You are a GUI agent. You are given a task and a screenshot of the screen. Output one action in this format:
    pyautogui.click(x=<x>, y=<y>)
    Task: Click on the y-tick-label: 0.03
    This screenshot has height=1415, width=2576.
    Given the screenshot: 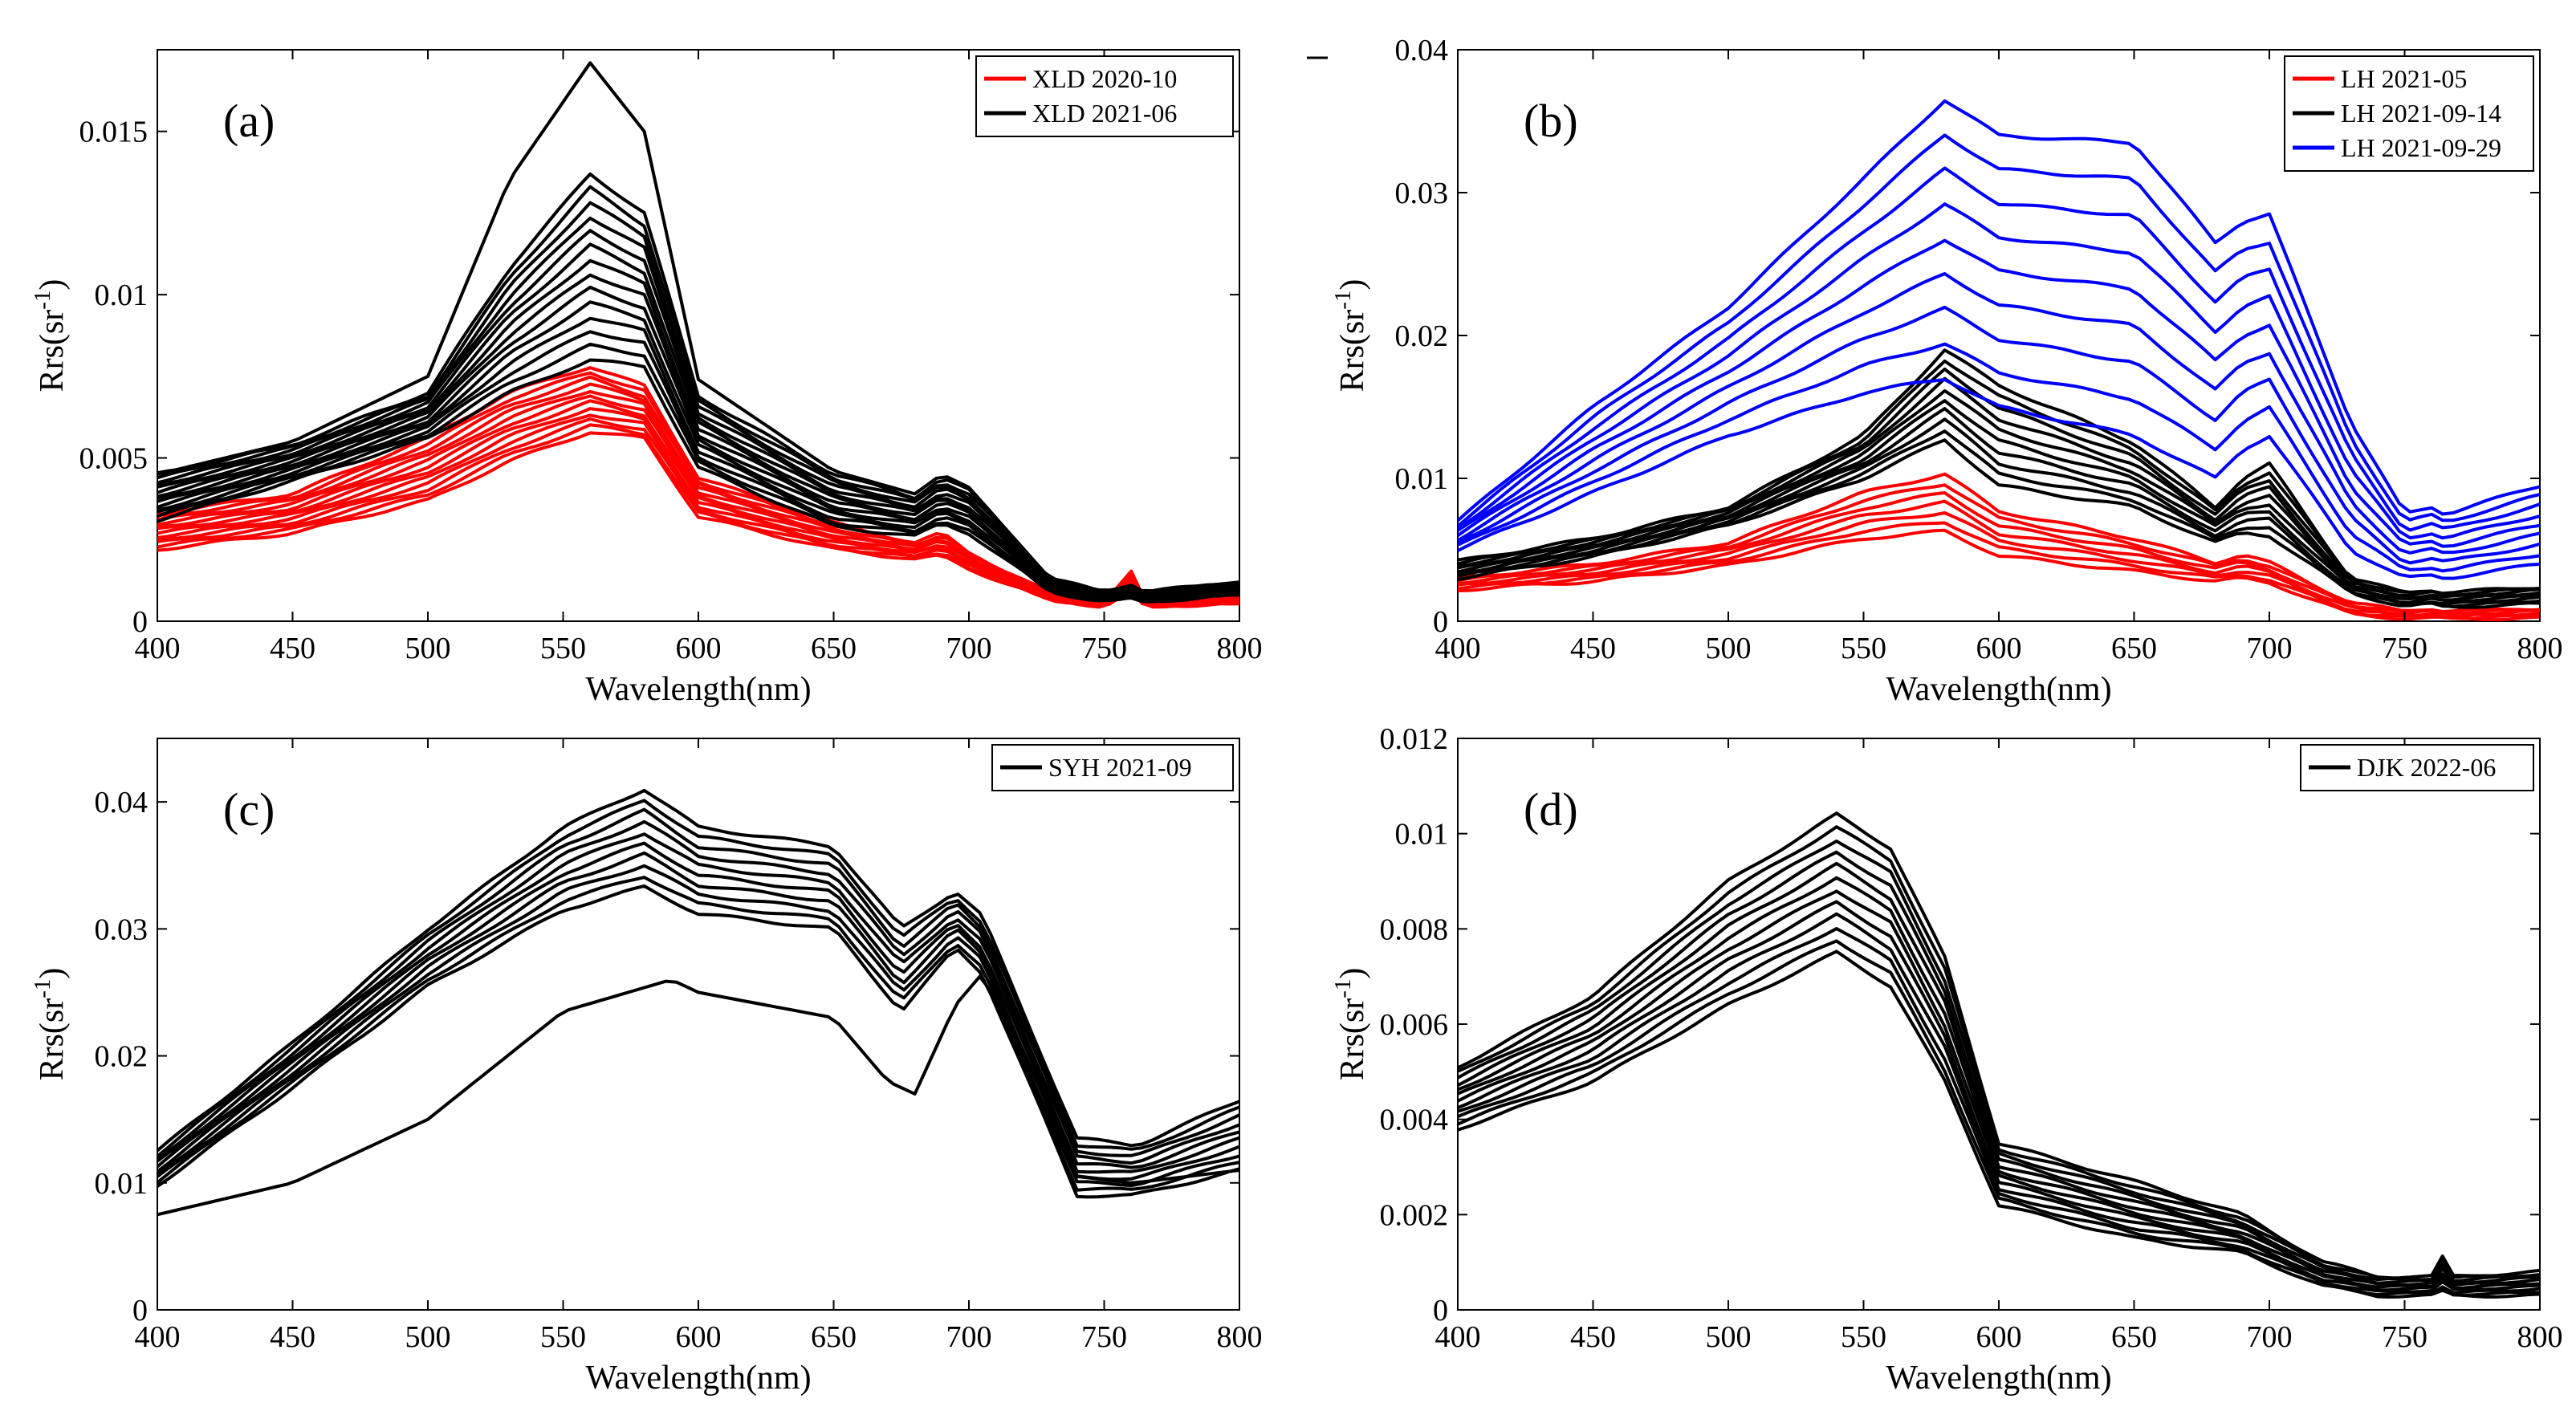 What is the action you would take?
    pyautogui.click(x=122, y=929)
    